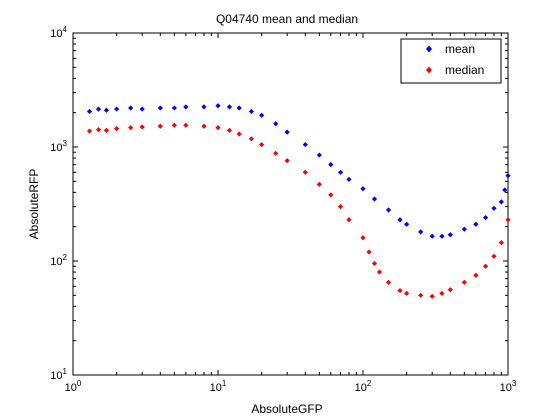 This screenshot has height=420, width=560. Describe the element at coordinates (287, 19) in the screenshot. I see `chart-title: Q04740 mean and median` at that location.